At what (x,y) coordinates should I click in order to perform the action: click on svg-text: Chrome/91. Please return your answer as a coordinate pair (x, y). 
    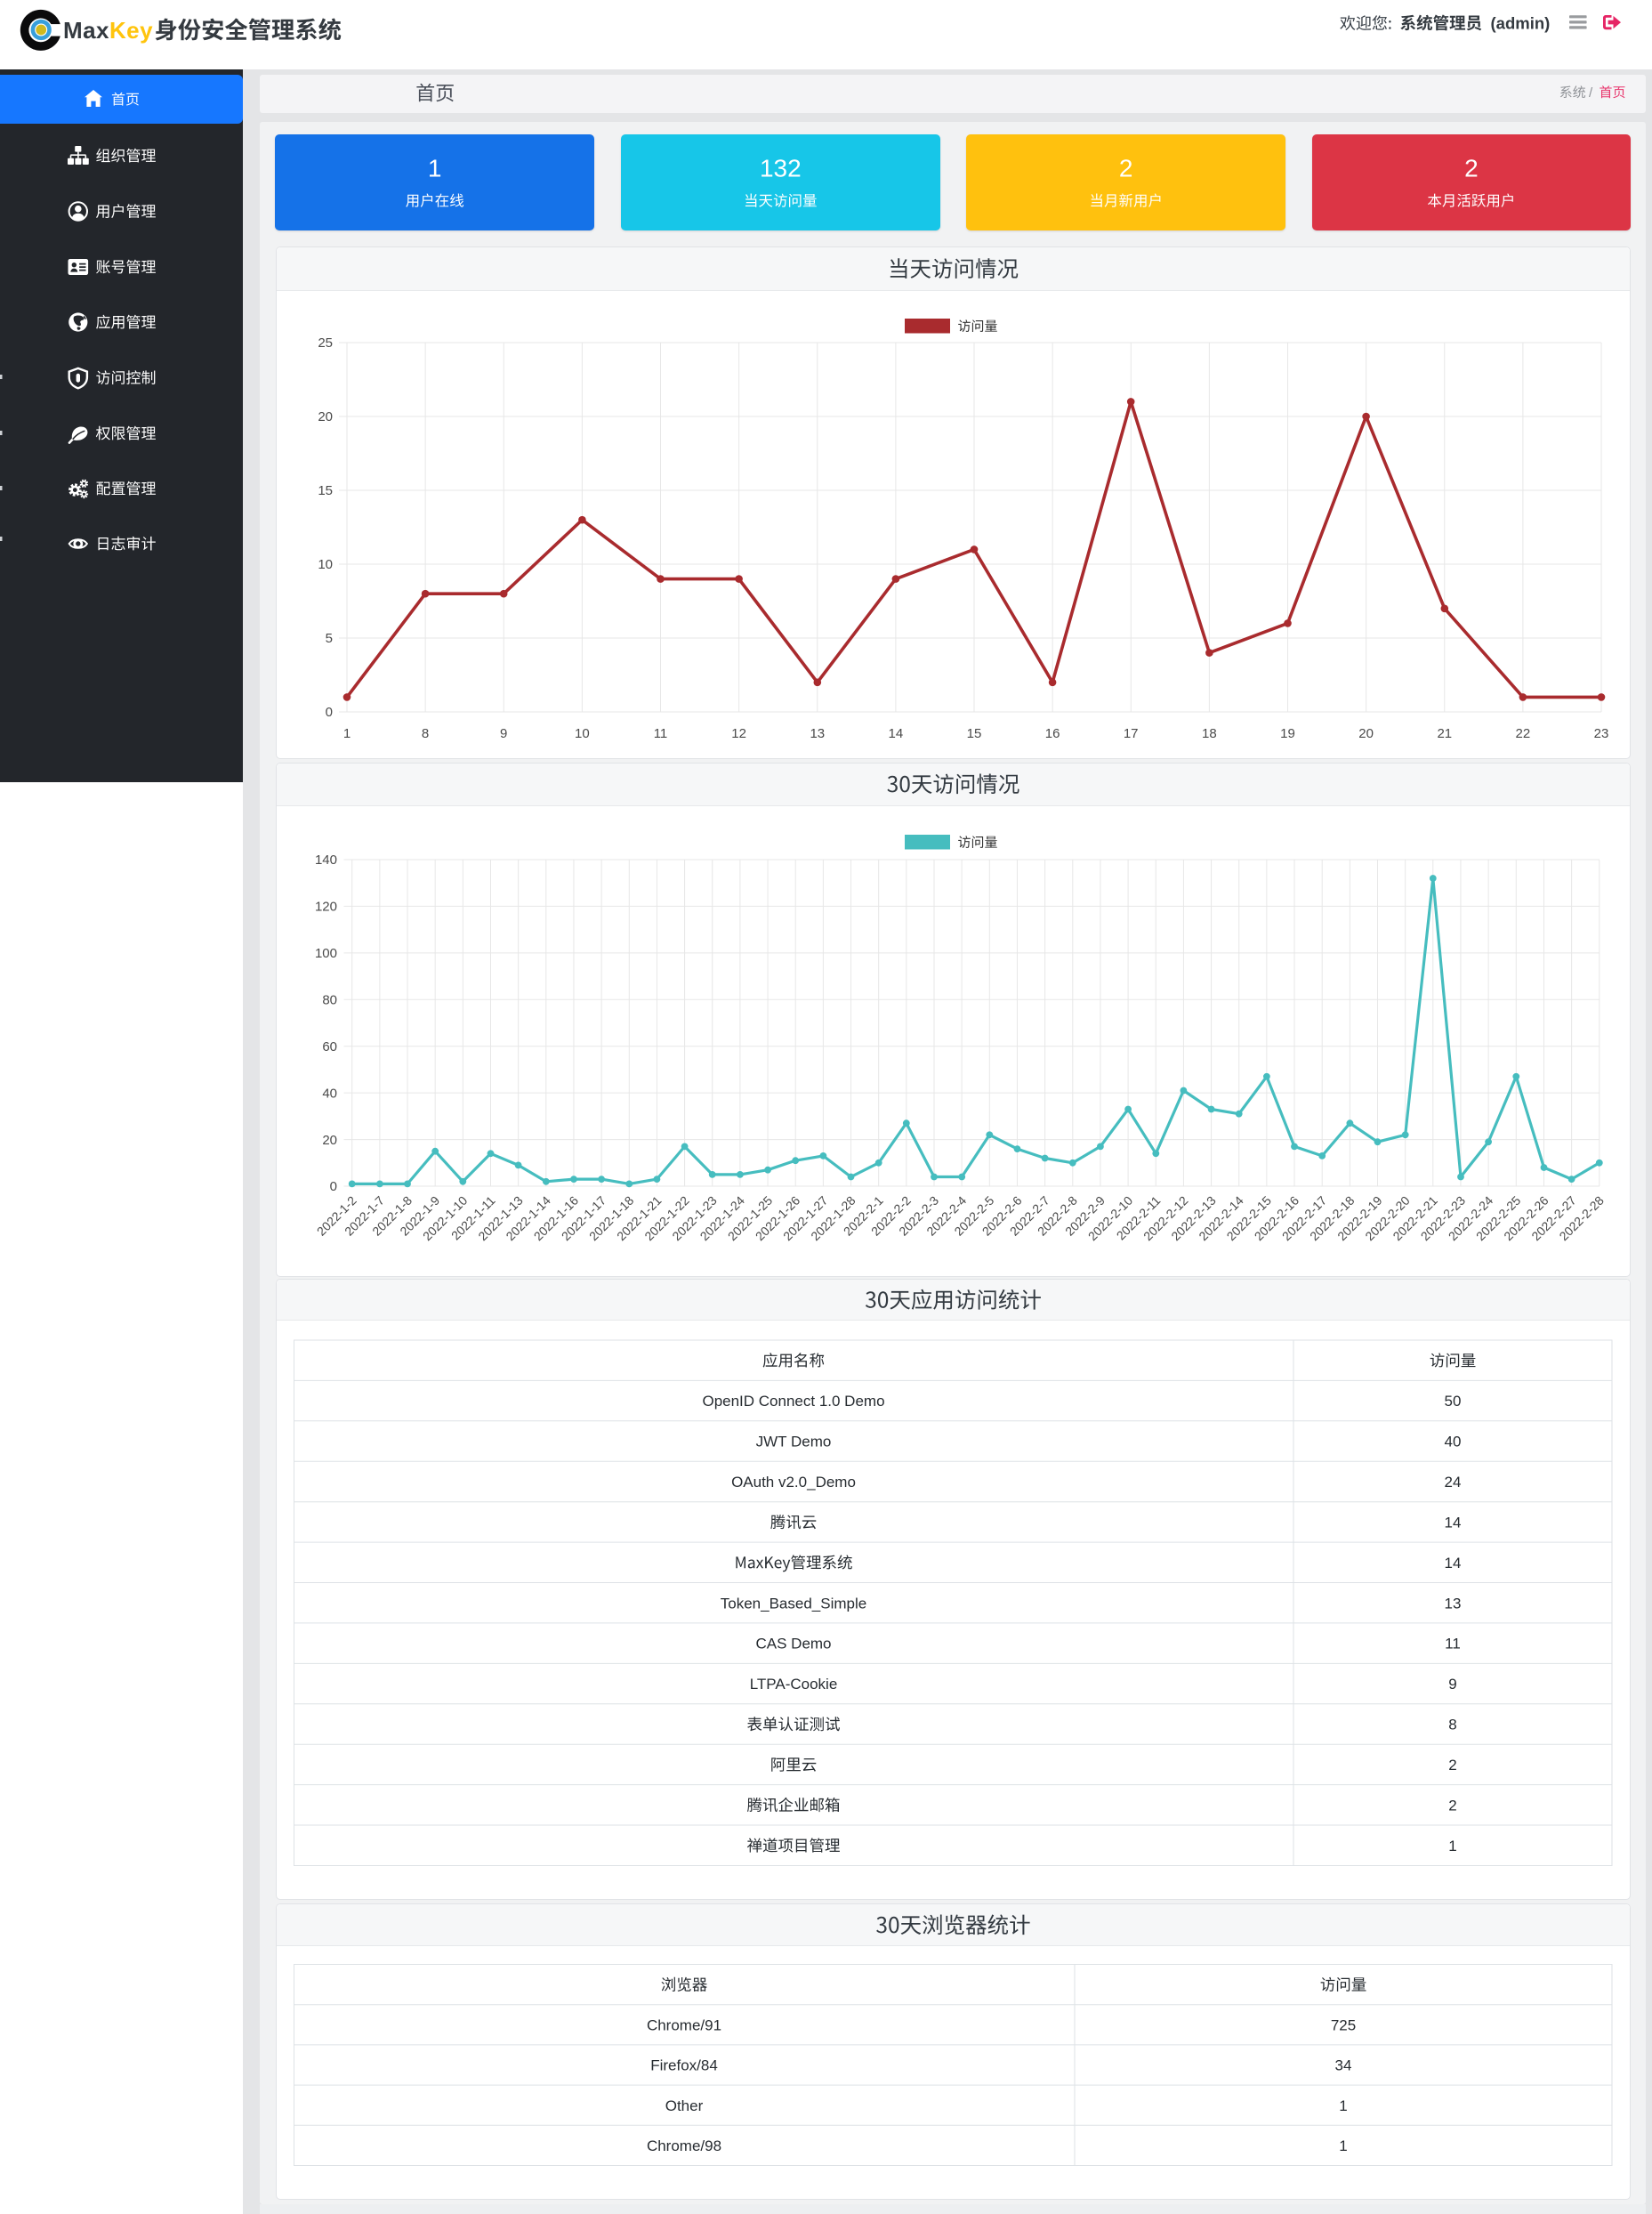
    Looking at the image, I should click on (684, 2025).